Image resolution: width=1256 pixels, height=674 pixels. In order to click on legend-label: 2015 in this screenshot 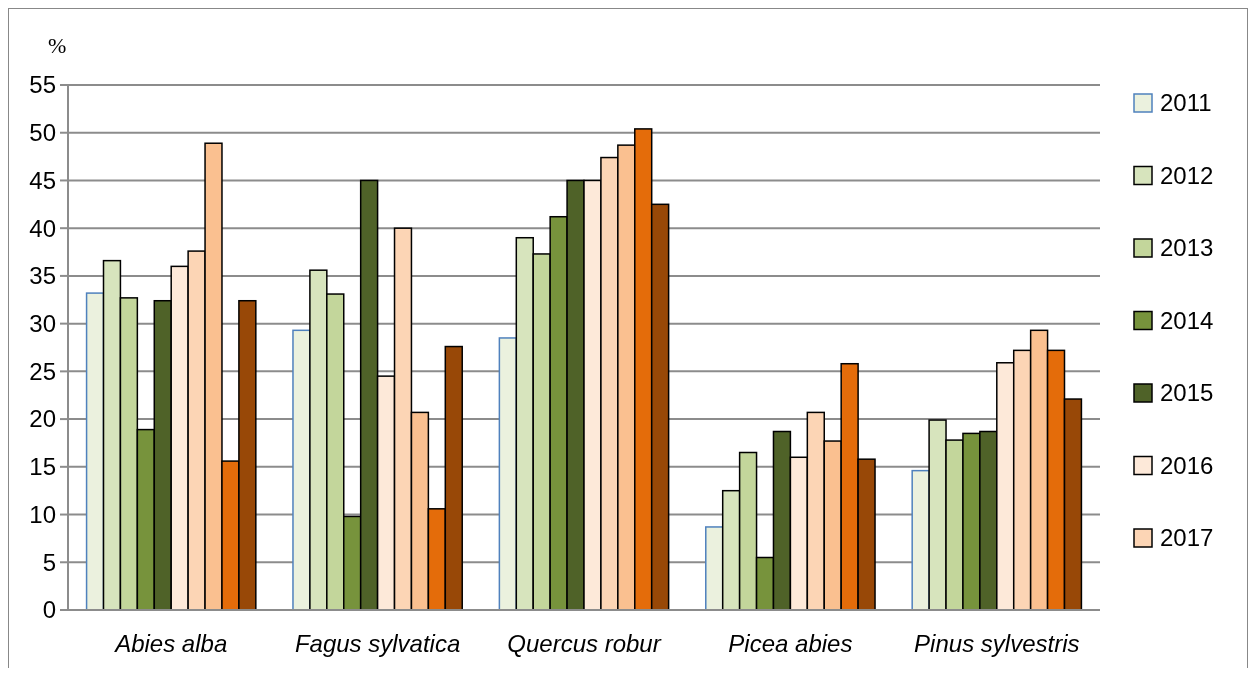, I will do `click(1187, 393)`.